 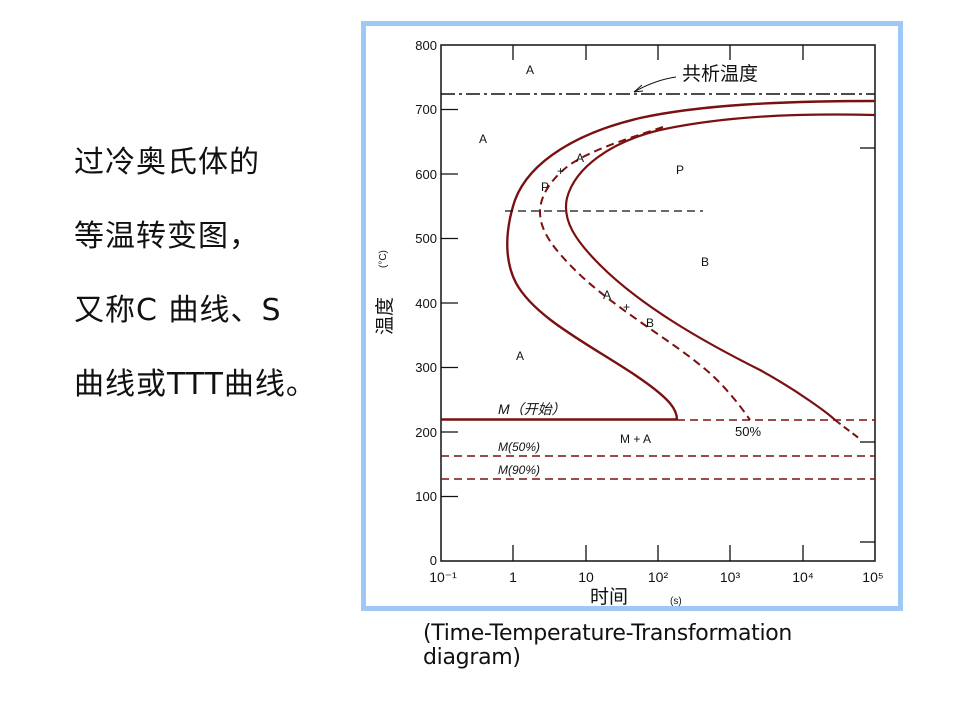 What do you see at coordinates (847, 429) in the screenshot?
I see `finish-extrapolated` at bounding box center [847, 429].